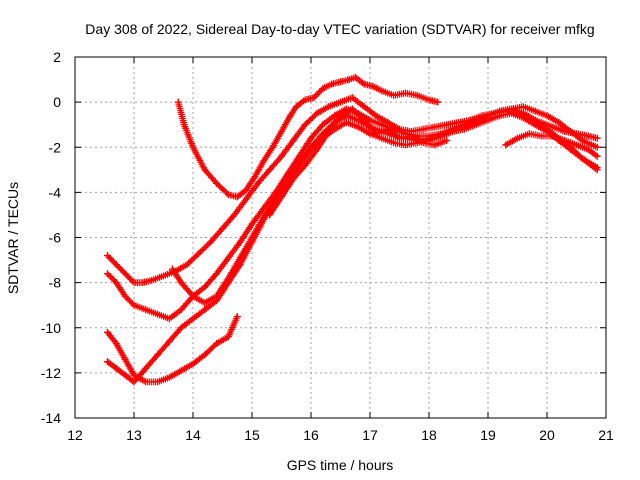 This screenshot has height=480, width=640. Describe the element at coordinates (55, 283) in the screenshot. I see `y-tick-label: -8` at that location.